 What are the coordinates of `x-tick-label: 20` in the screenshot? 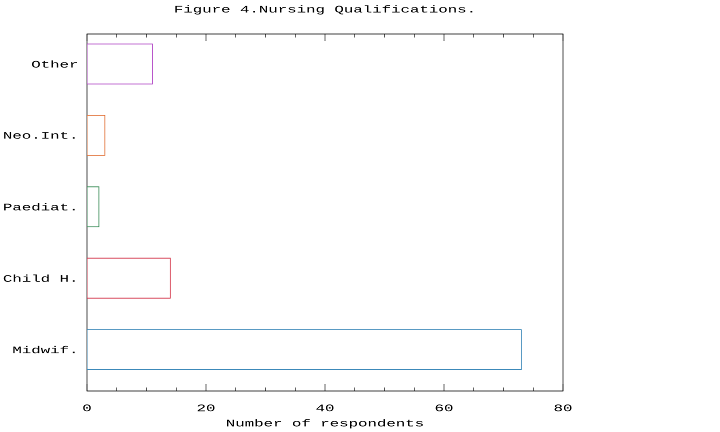 It's located at (206, 408).